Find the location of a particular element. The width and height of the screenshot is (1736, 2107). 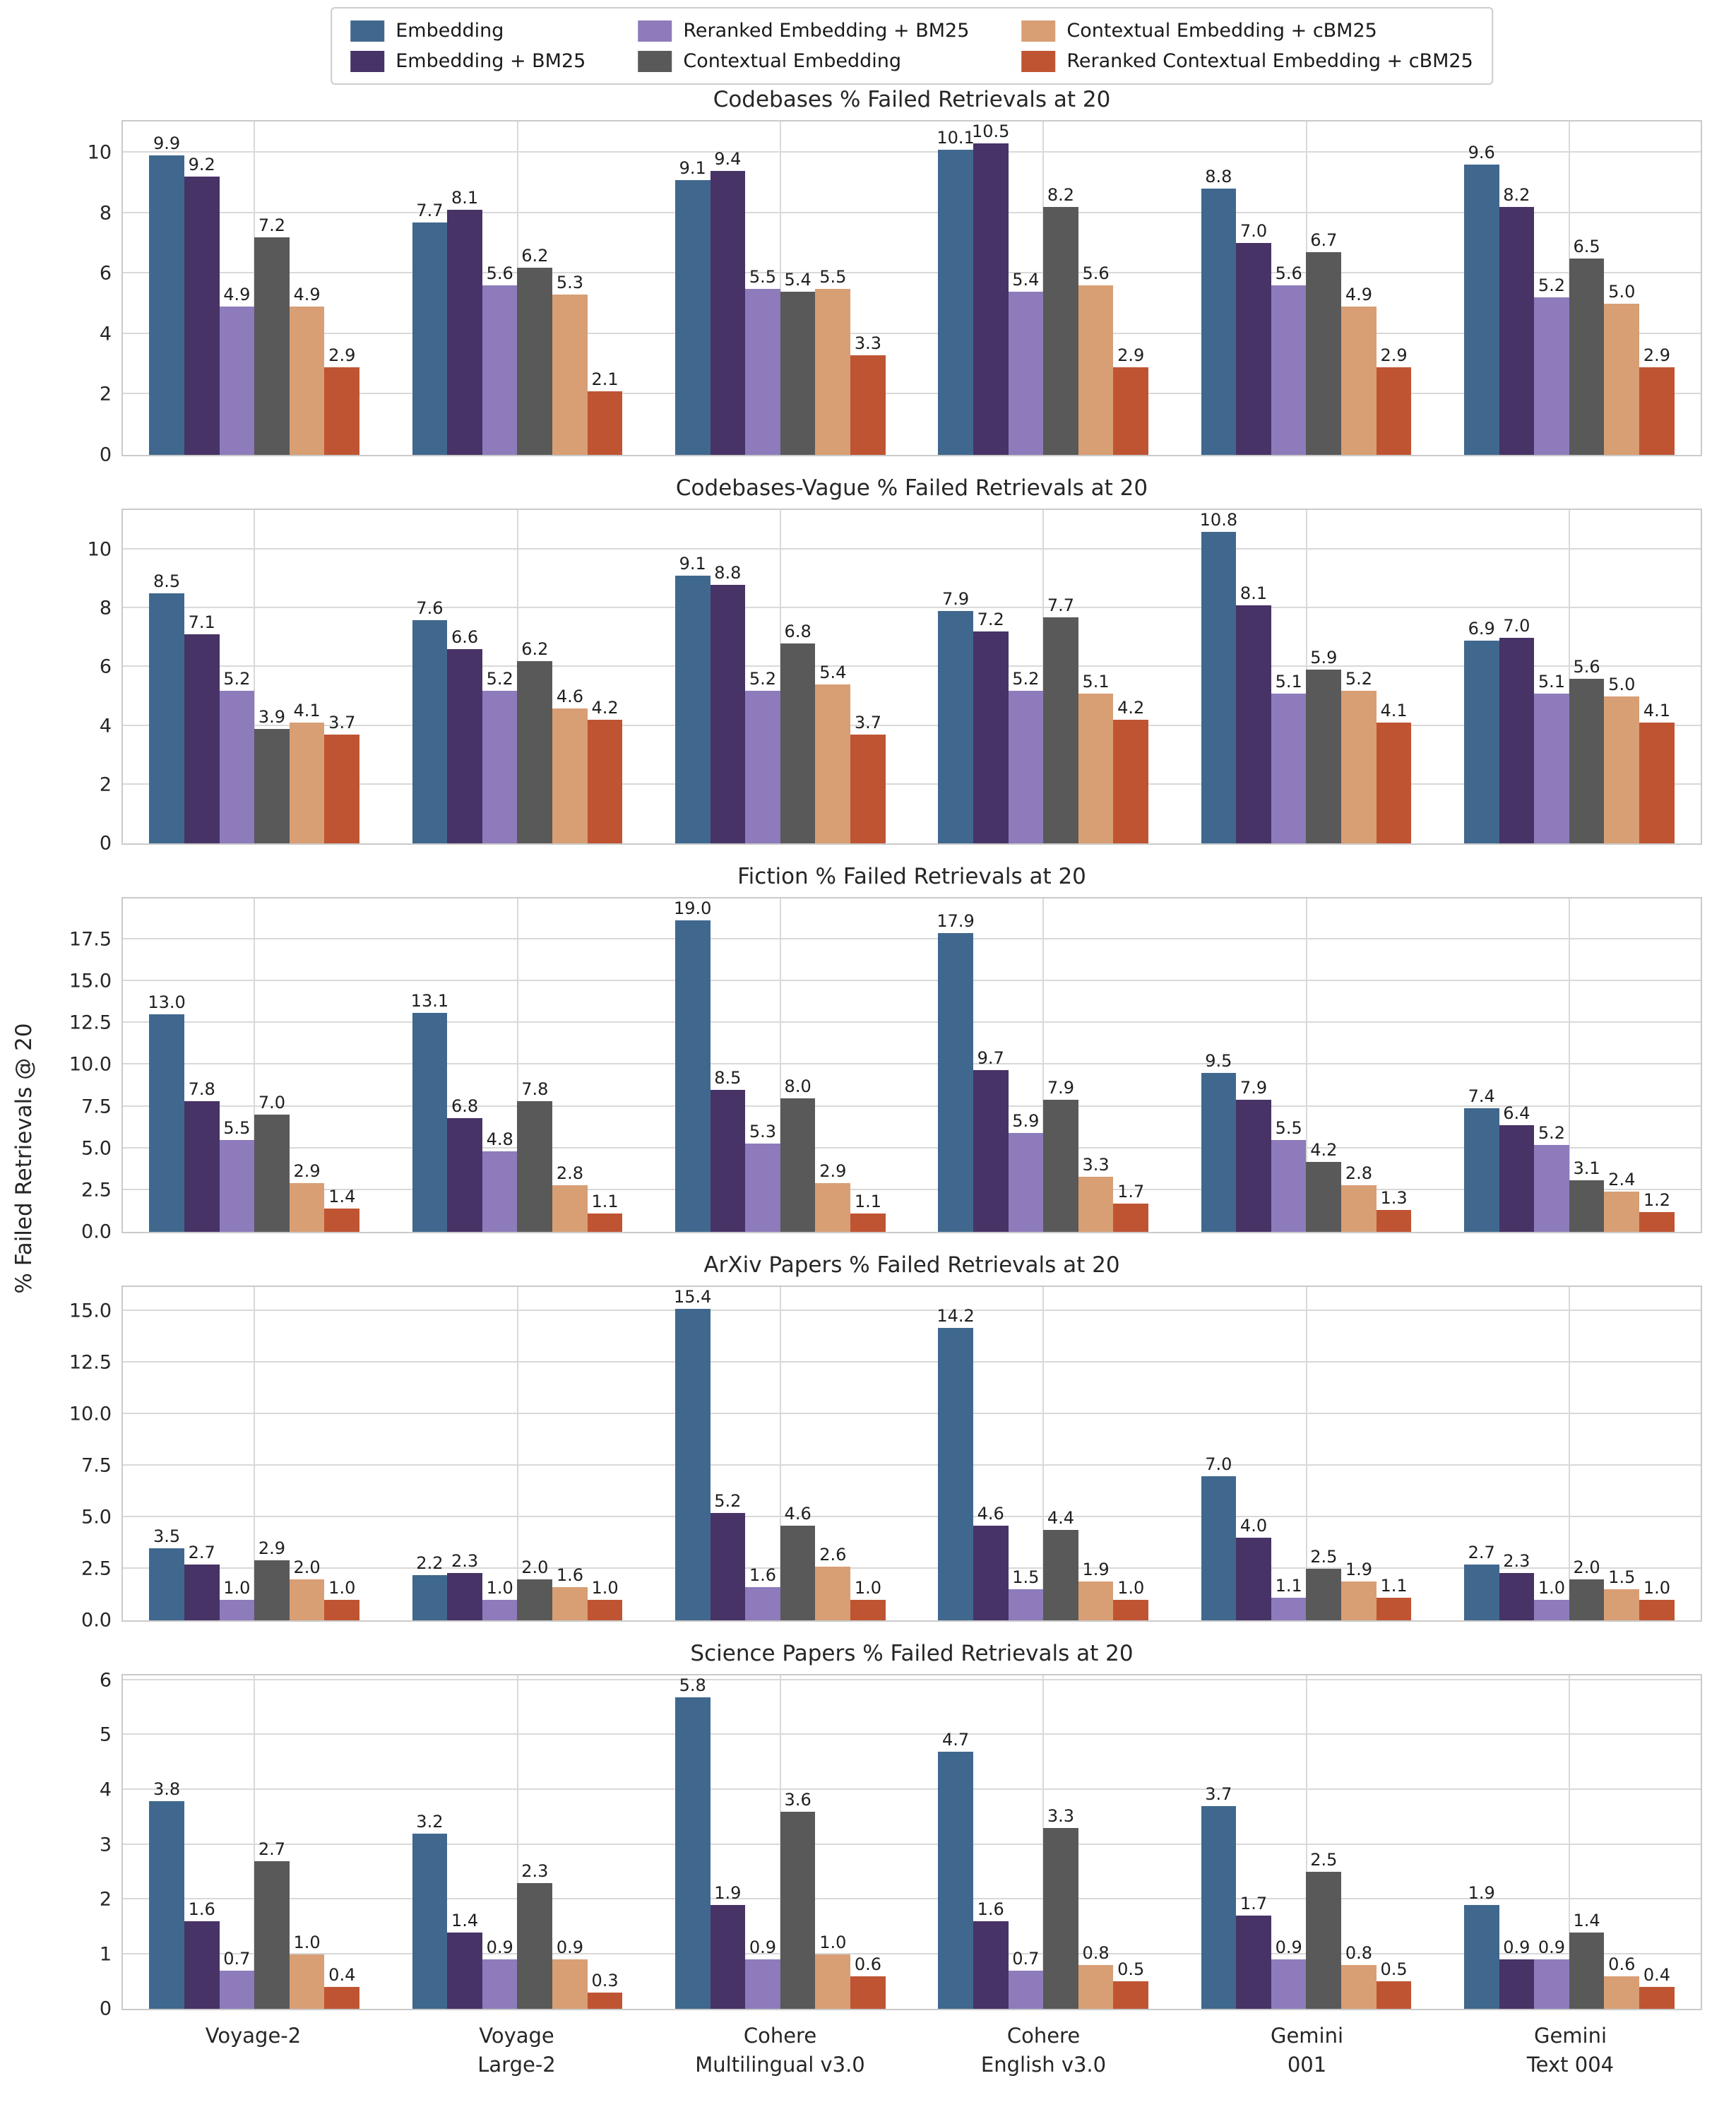

bar-group: 1.9 0.9 0.9 1.4 0.6 0.4 is located at coordinates (1570, 1842).